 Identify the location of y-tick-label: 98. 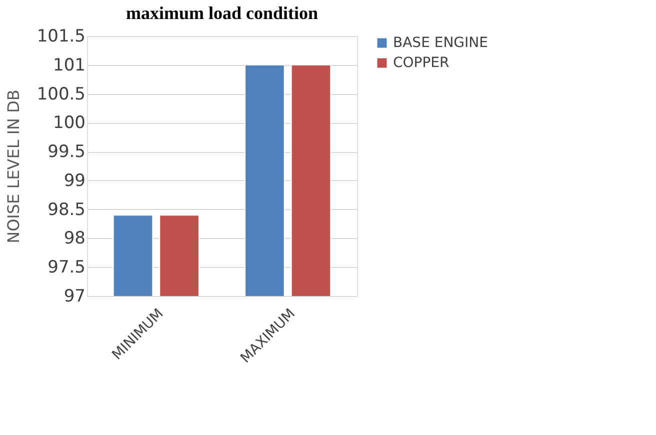
(75, 238).